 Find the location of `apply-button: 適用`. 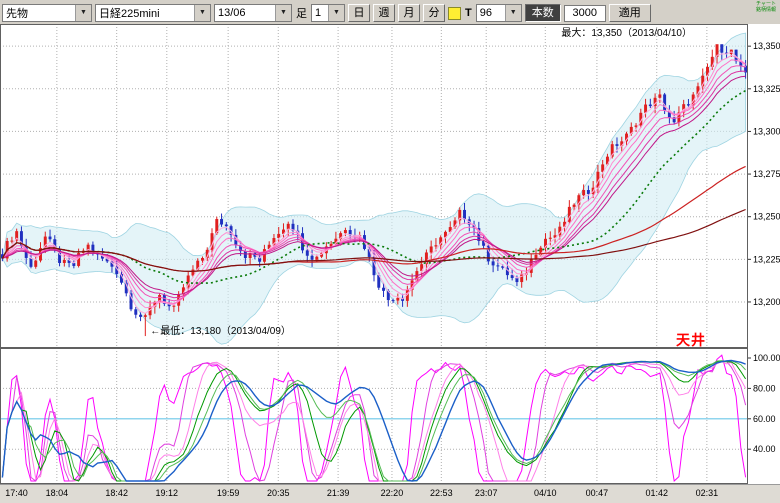

apply-button: 適用 is located at coordinates (629, 13).